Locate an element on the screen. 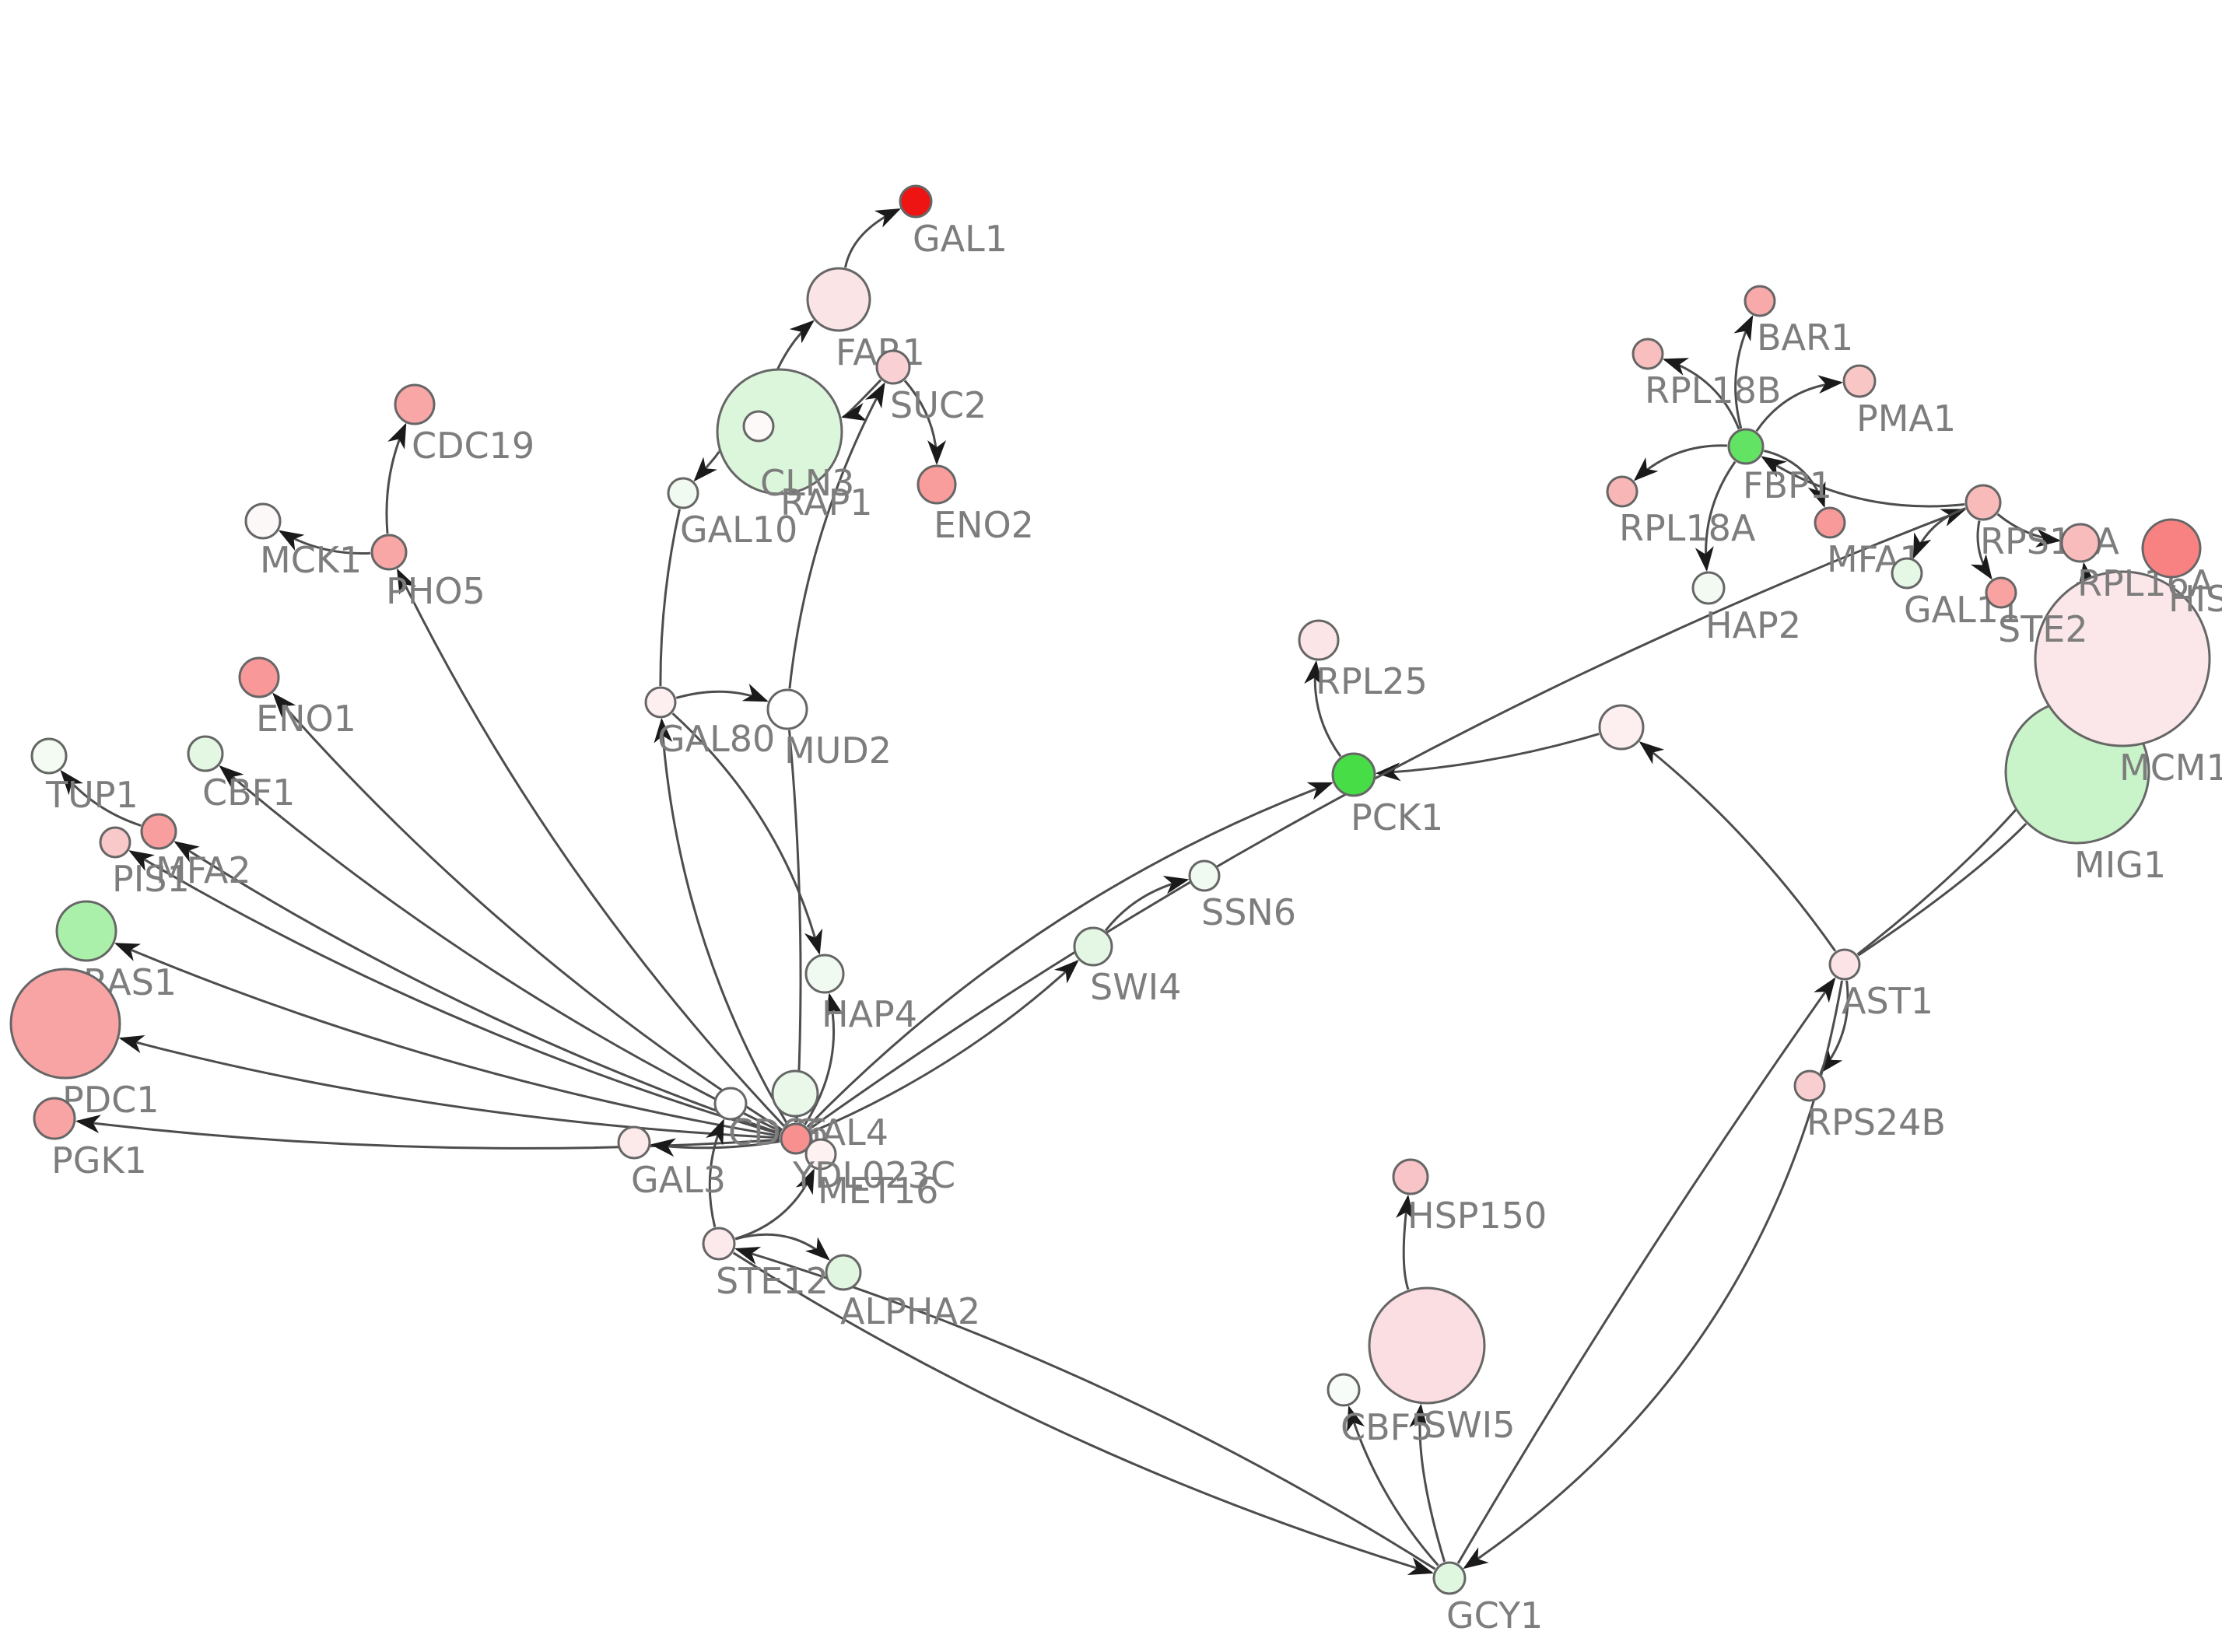 The image size is (2222, 1652). node-circle-ssn6 is located at coordinates (1204, 876).